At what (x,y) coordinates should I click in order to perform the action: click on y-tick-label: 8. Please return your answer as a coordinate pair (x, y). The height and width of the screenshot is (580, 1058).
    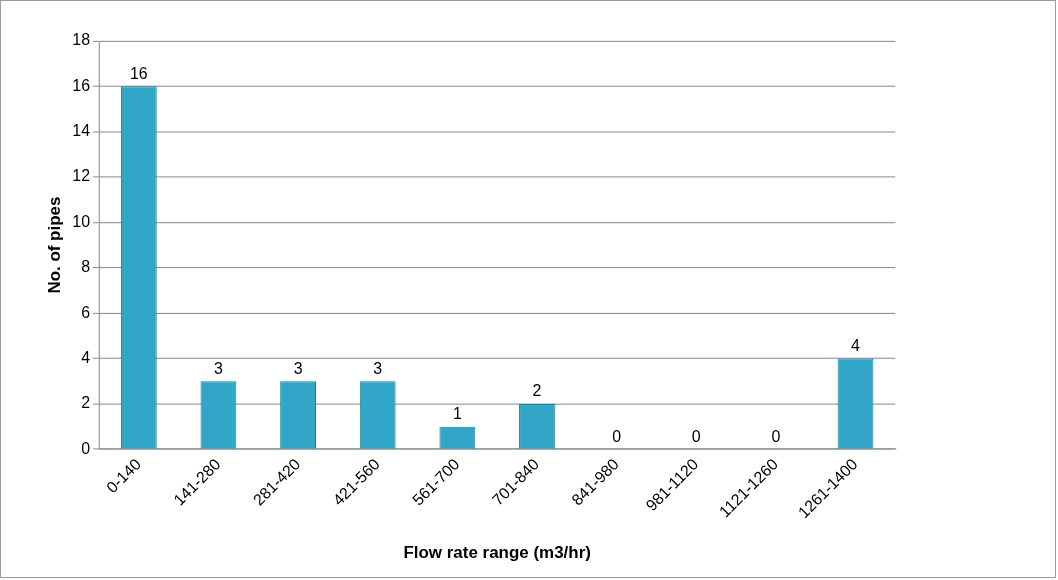
    Looking at the image, I should click on (86, 267).